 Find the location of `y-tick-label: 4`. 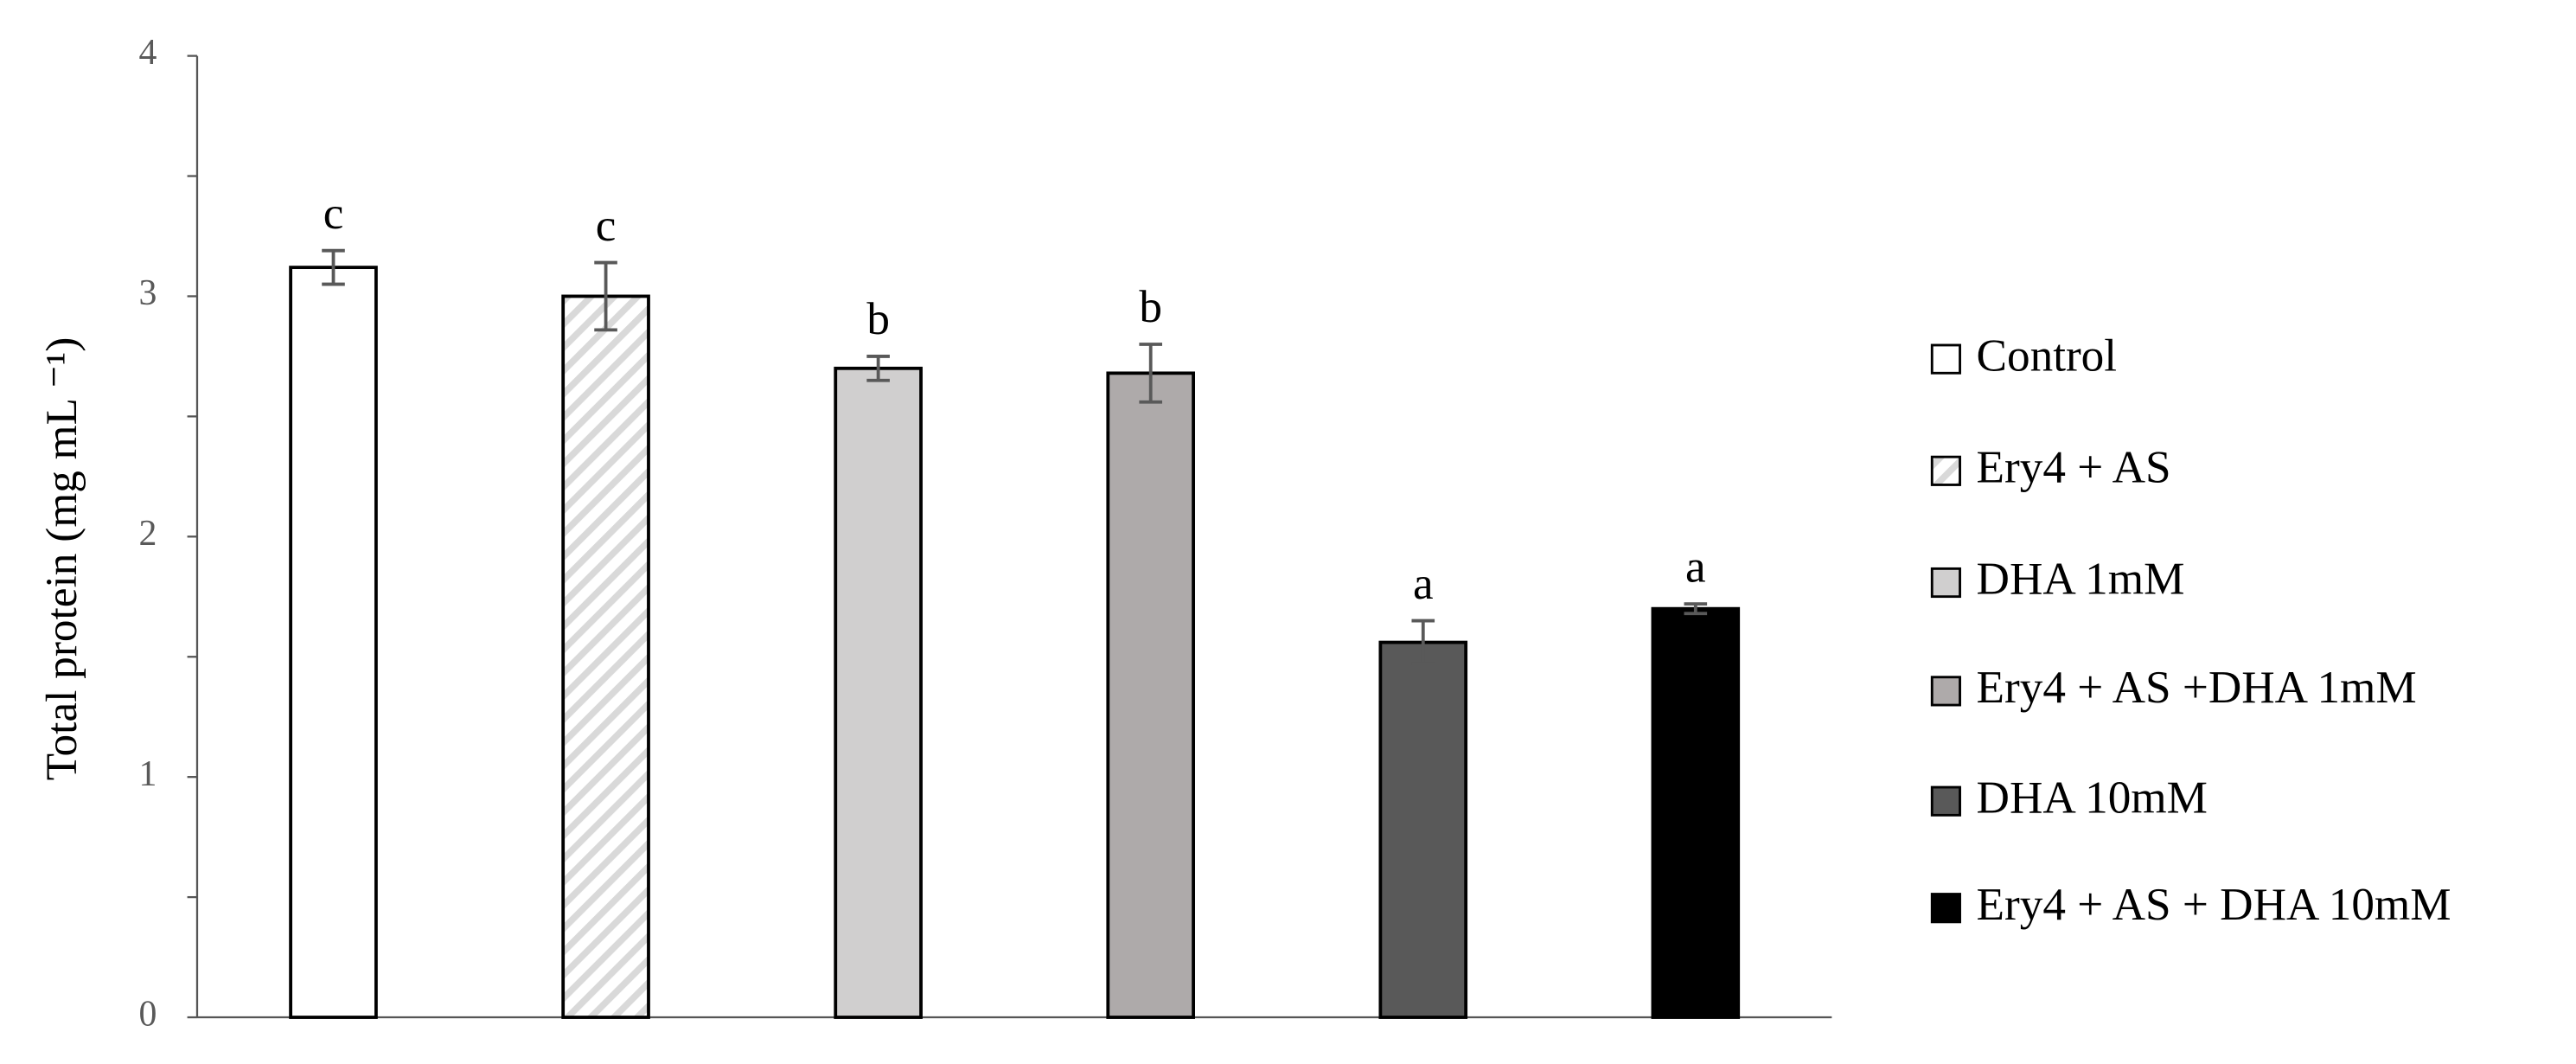

y-tick-label: 4 is located at coordinates (148, 53).